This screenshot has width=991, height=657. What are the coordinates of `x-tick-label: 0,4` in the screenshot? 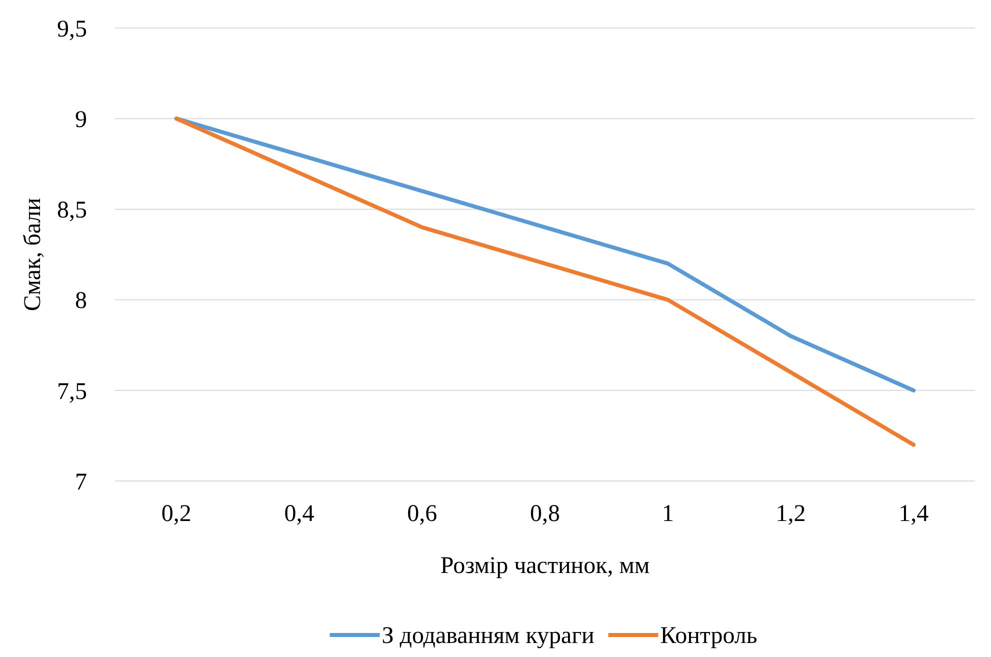 It's located at (299, 514).